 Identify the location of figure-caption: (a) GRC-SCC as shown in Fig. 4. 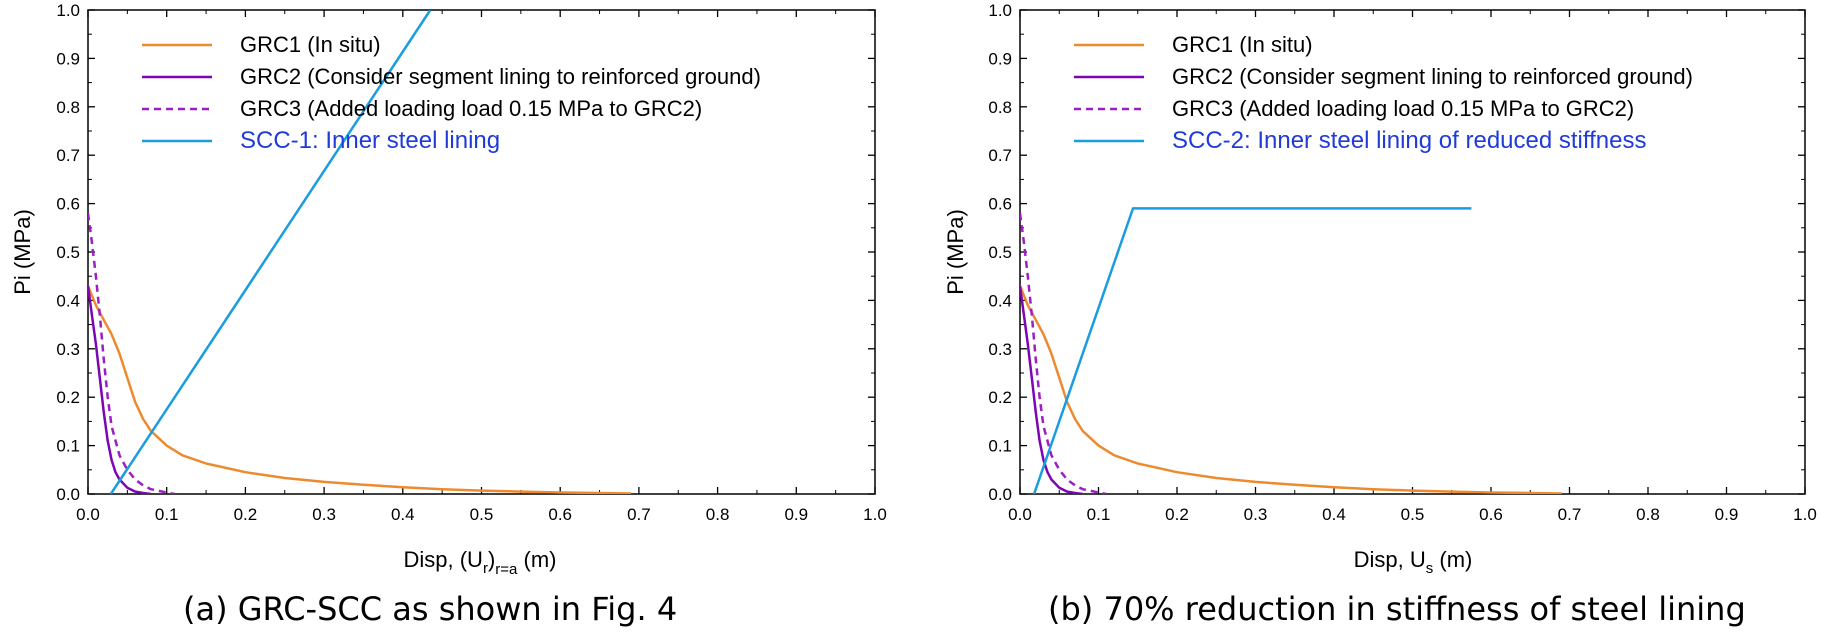
(430, 609).